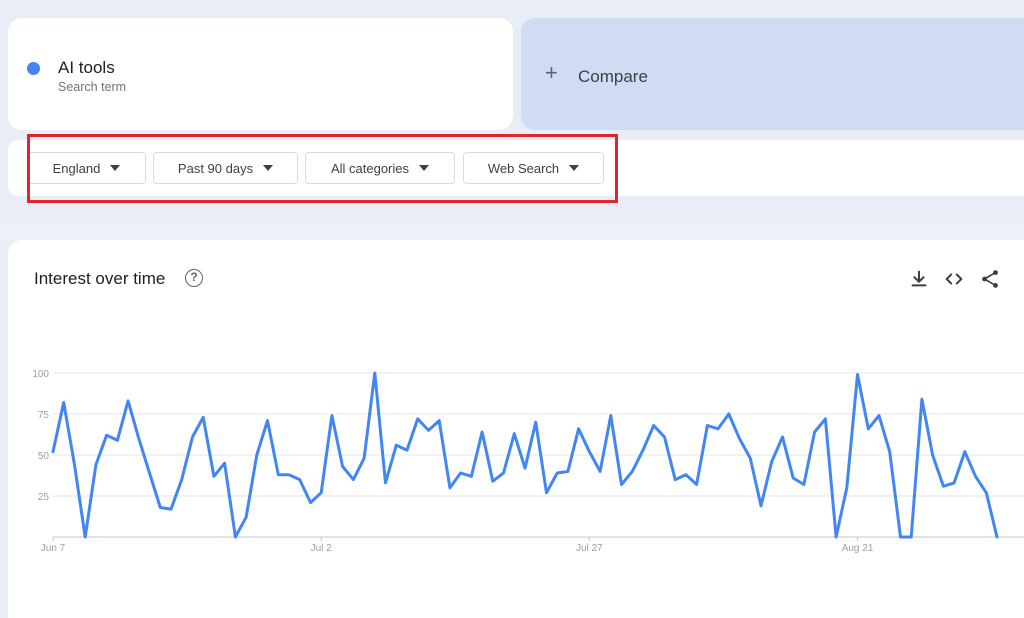 The height and width of the screenshot is (618, 1024). I want to click on search-type-filter: Web Search, so click(533, 168).